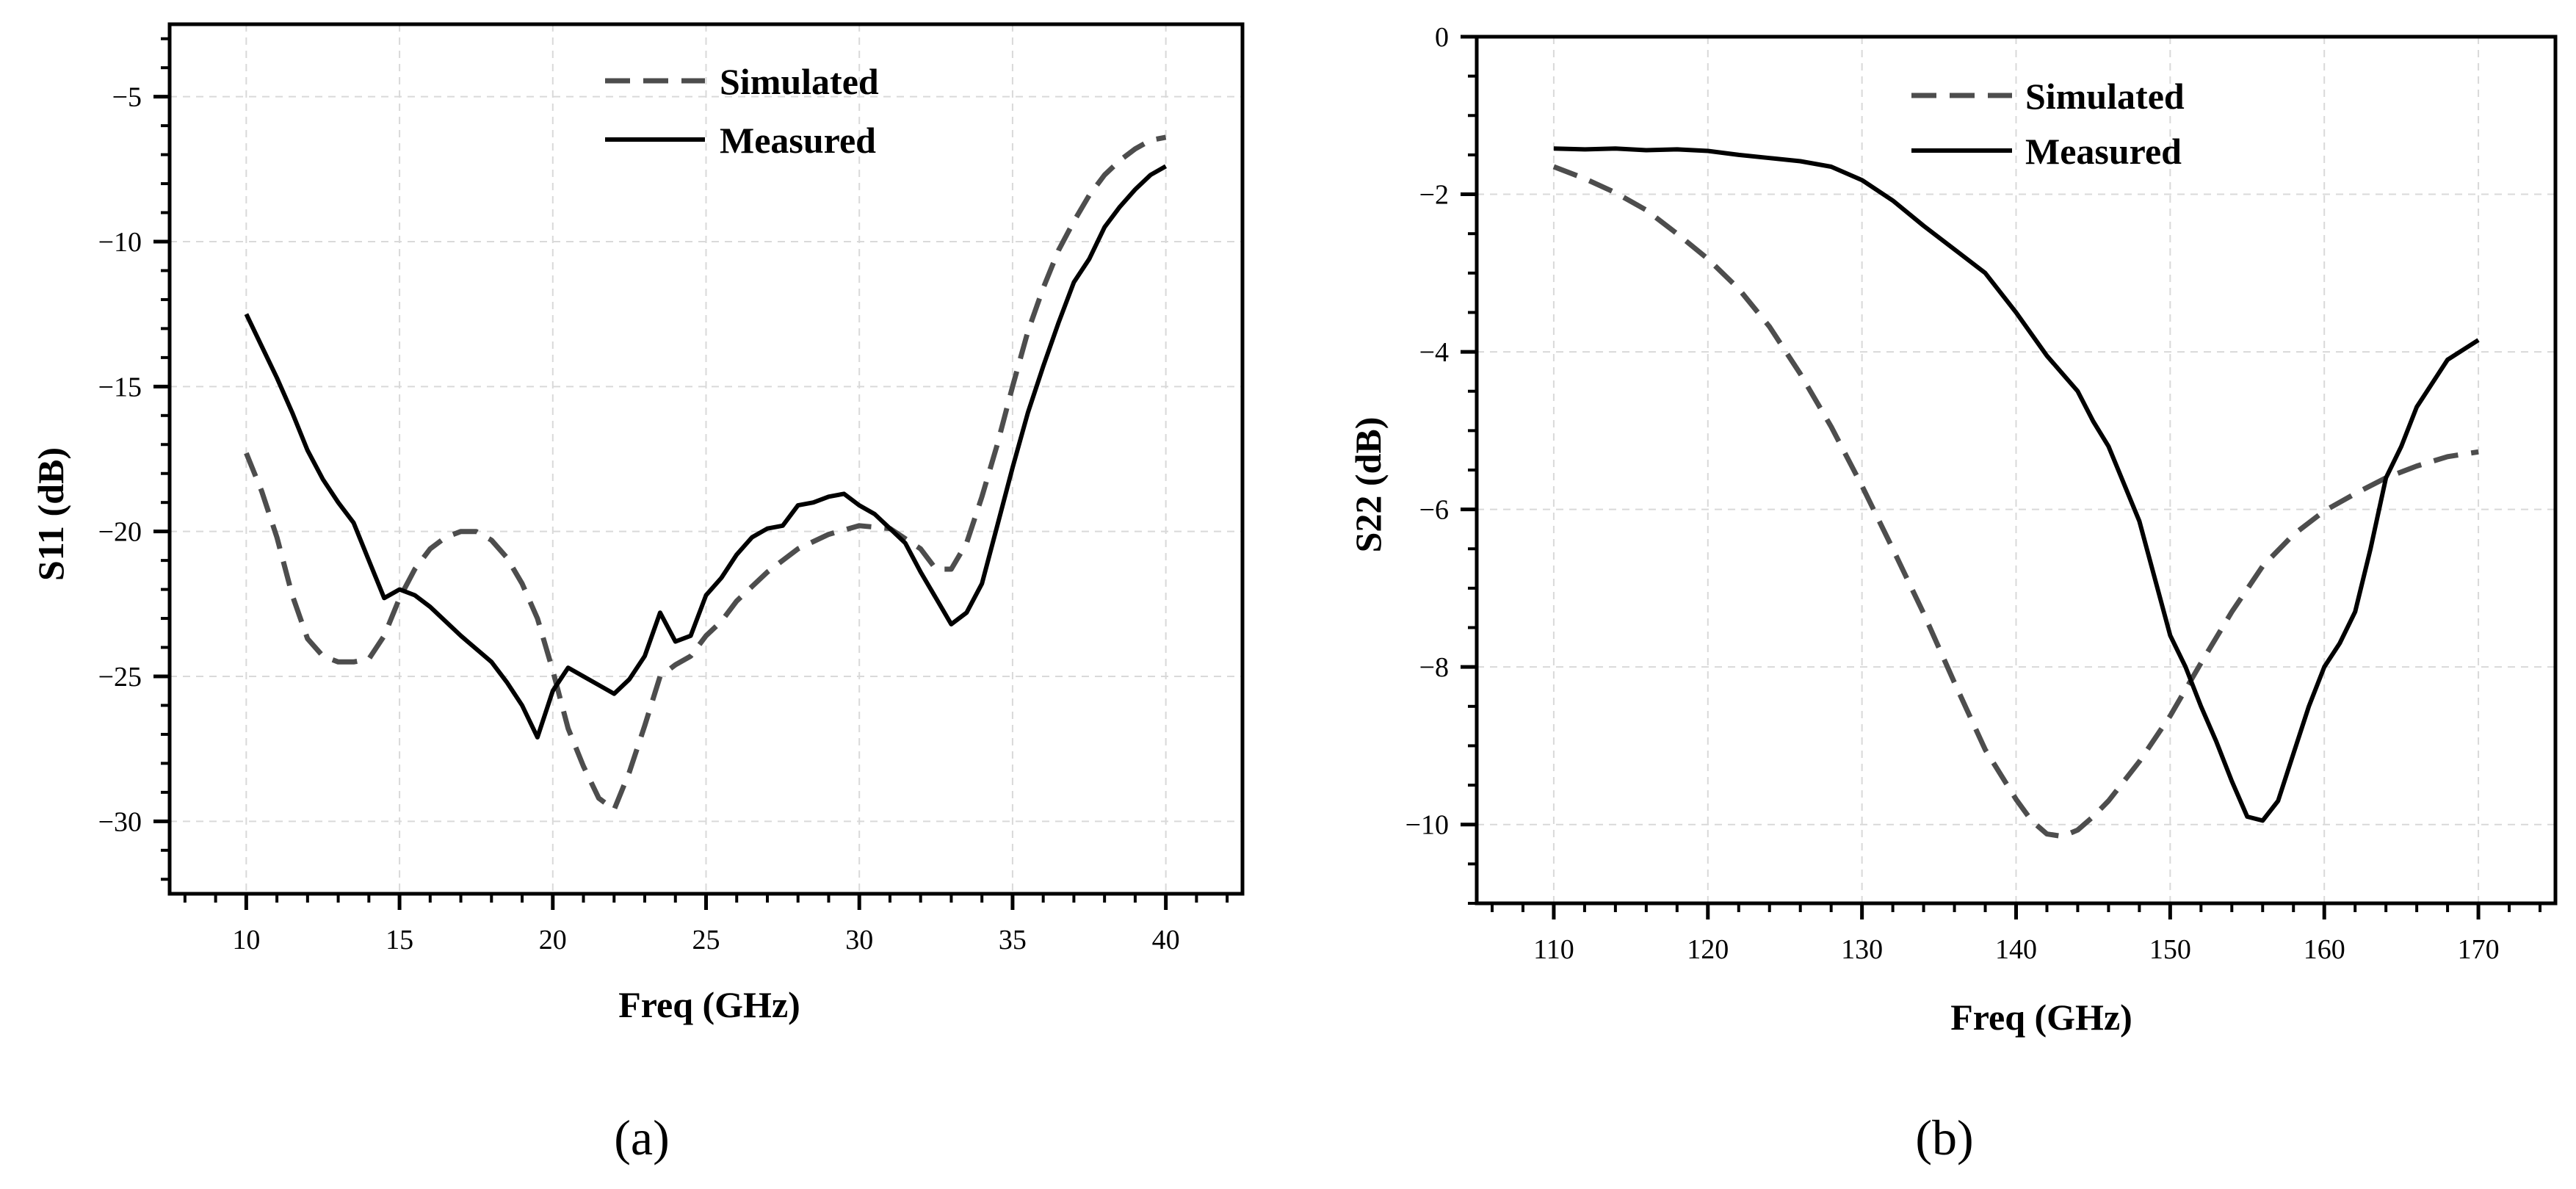  I want to click on panel-b-x-tick-label: 170, so click(2479, 949).